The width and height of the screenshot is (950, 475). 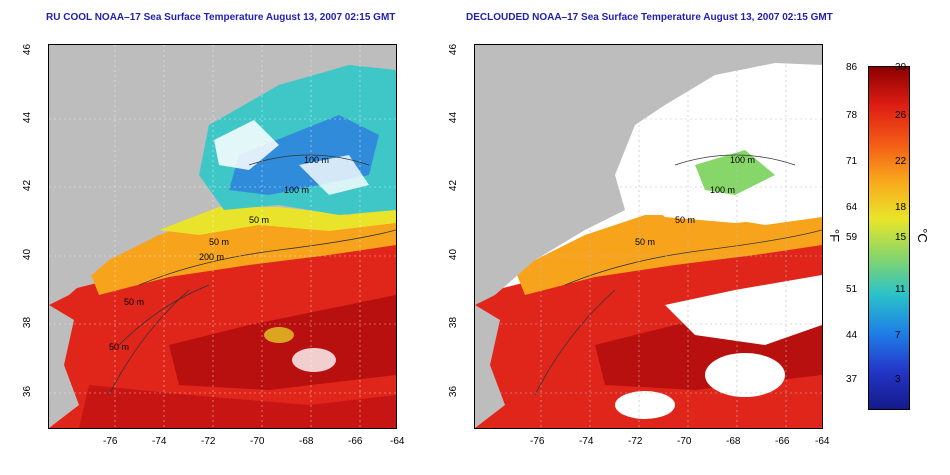 What do you see at coordinates (134, 302) in the screenshot?
I see `contour-label-50m-c: 50 m` at bounding box center [134, 302].